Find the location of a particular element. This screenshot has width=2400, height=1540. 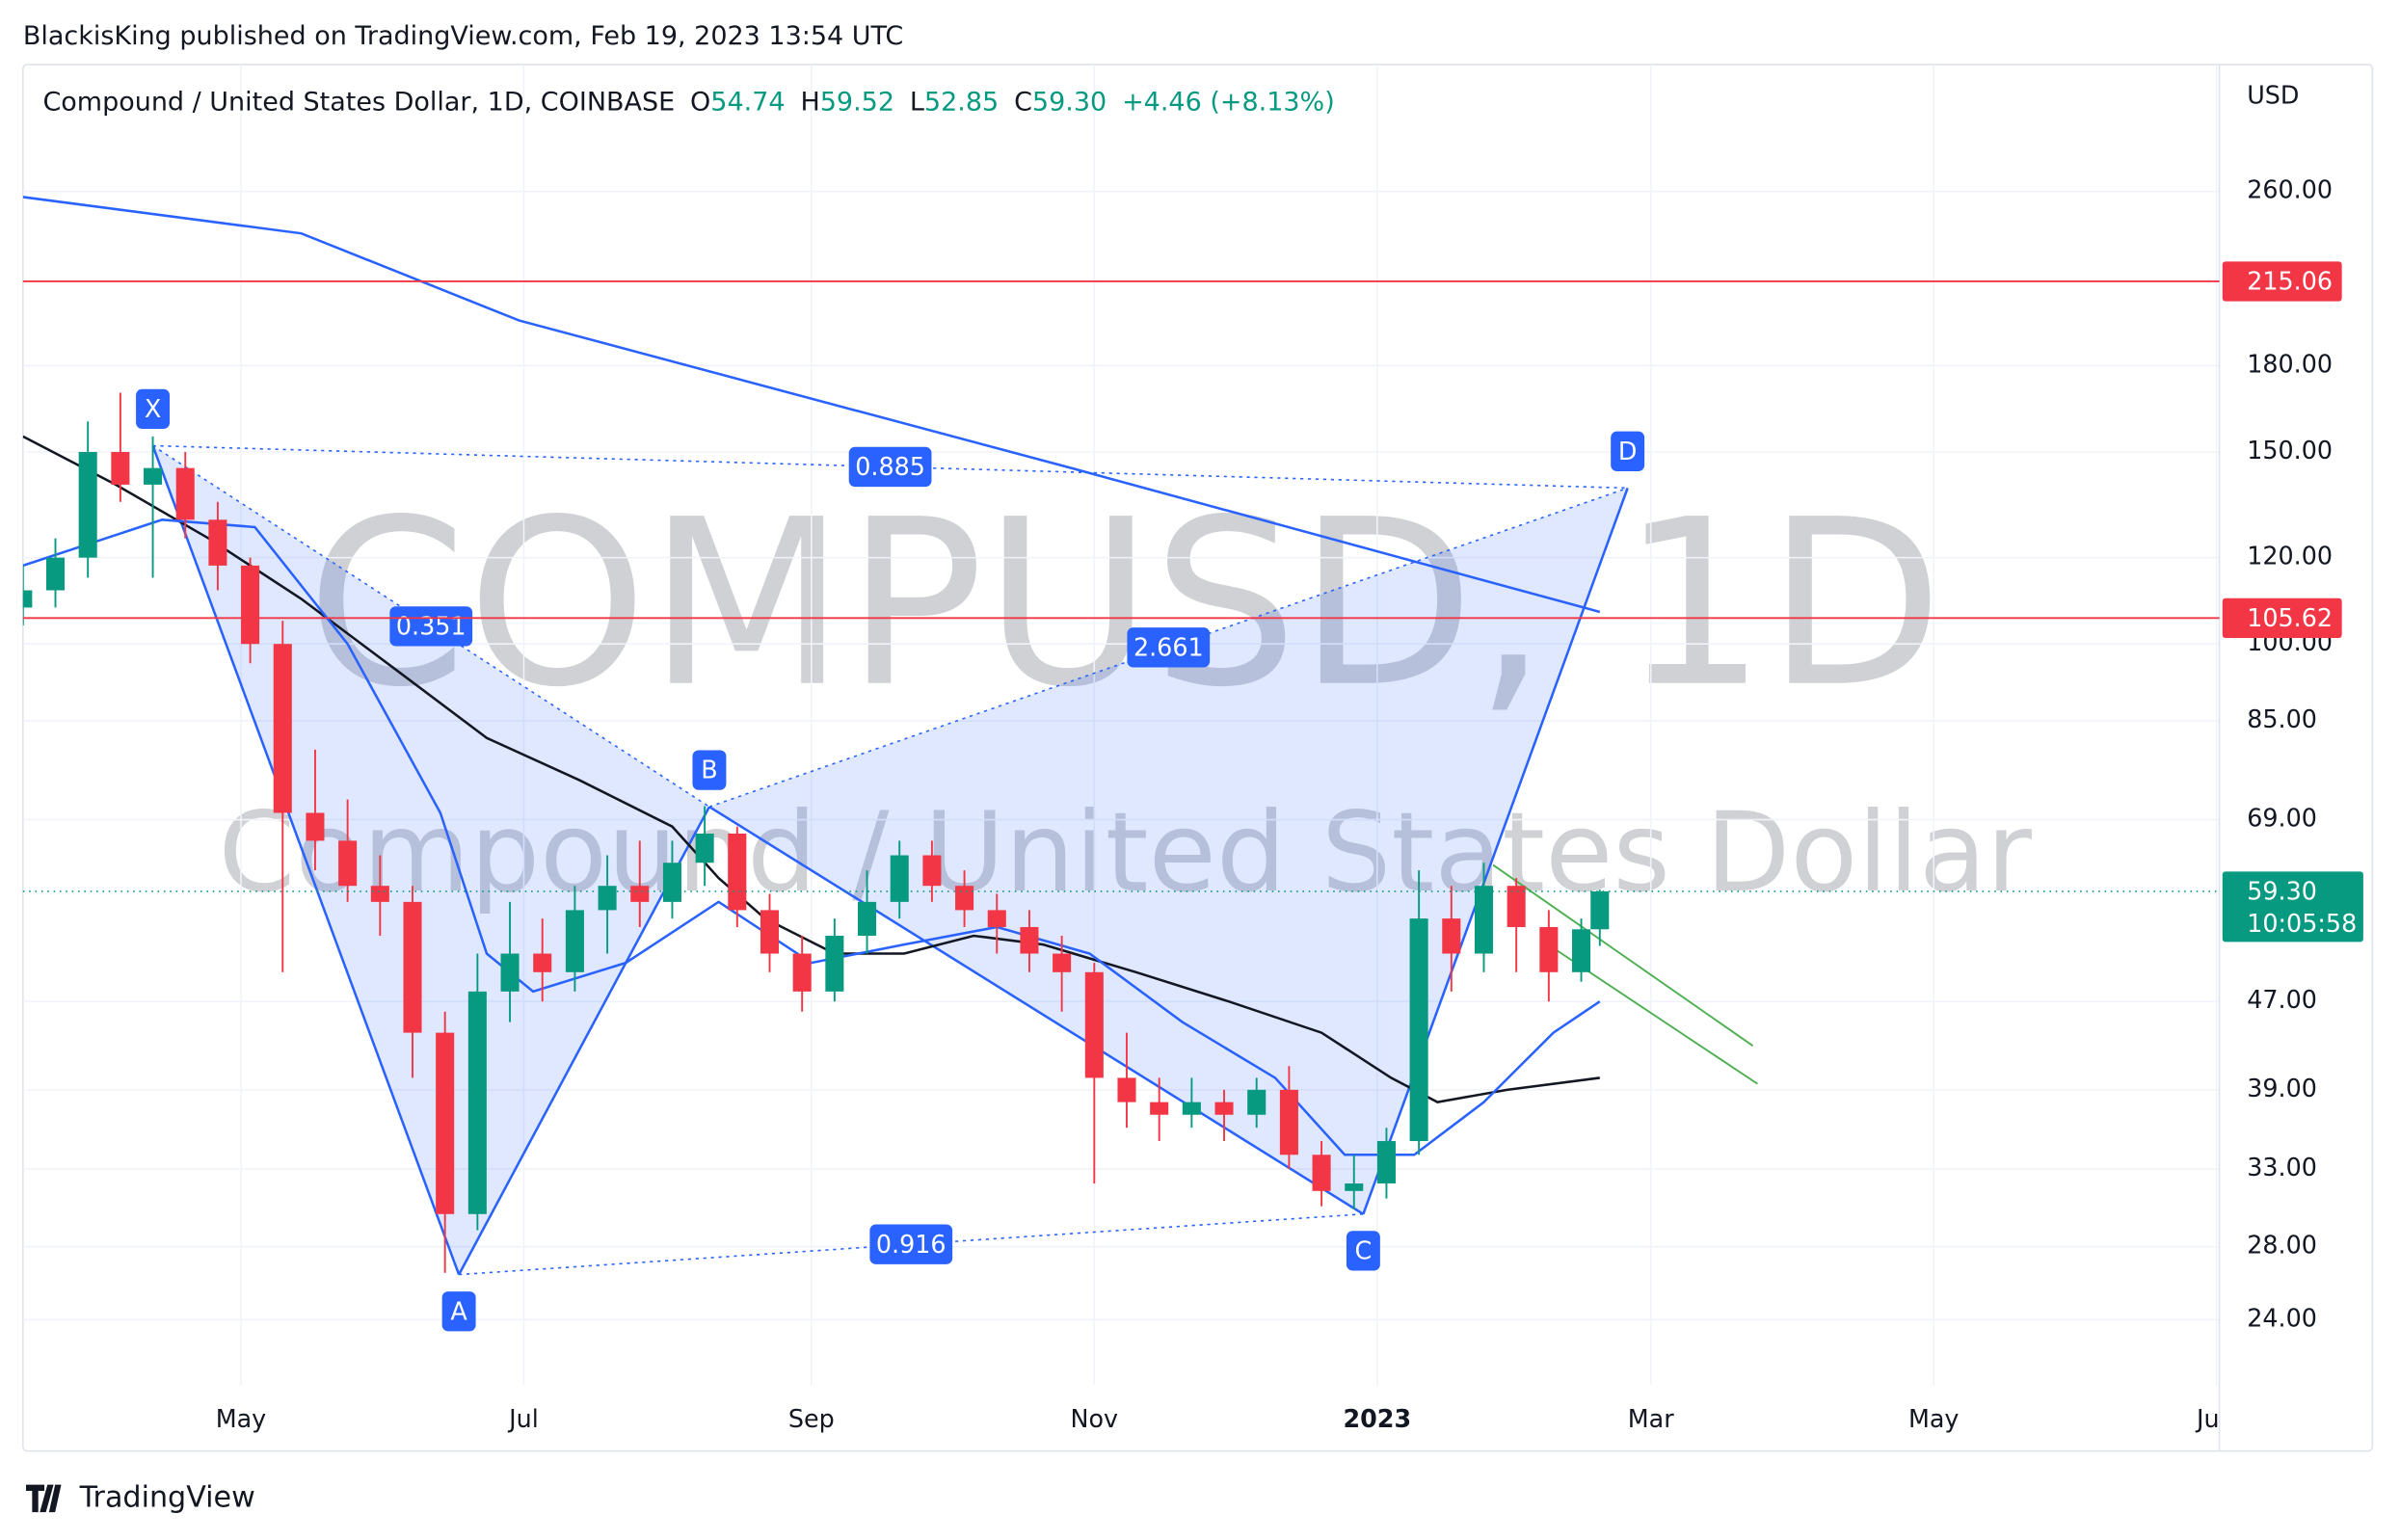

level-label-box is located at coordinates (2282, 618).